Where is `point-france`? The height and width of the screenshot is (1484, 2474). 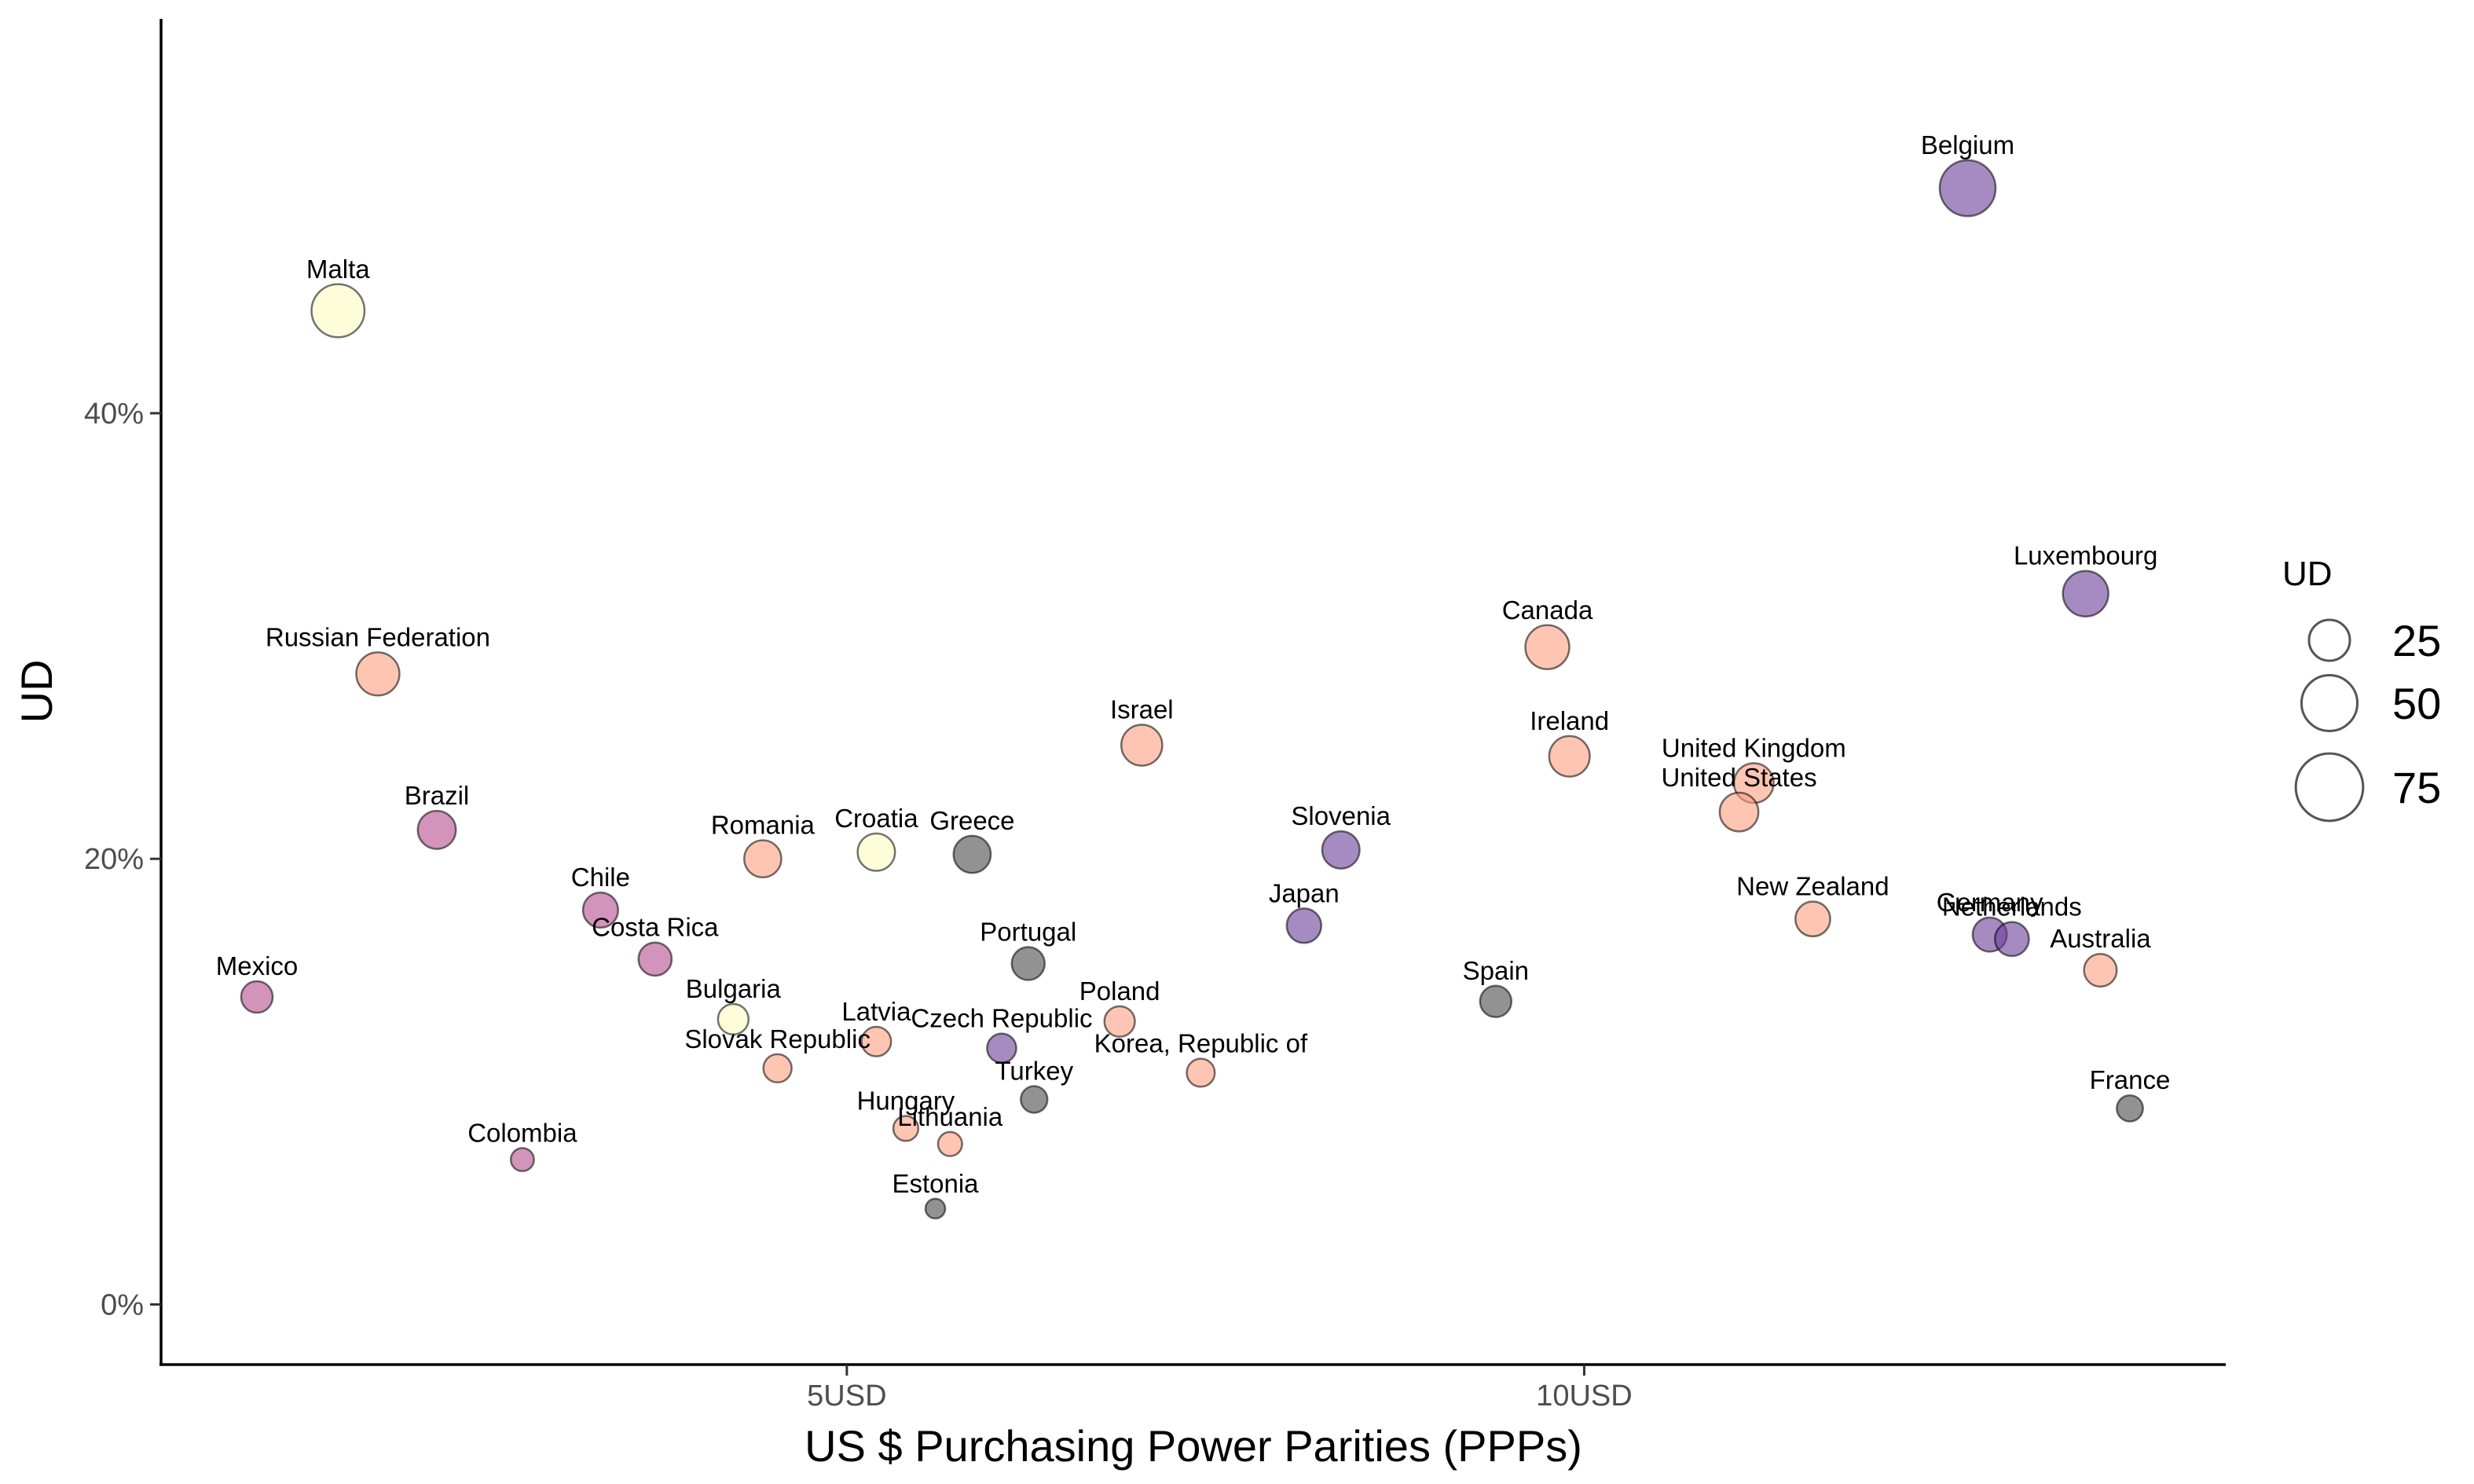
point-france is located at coordinates (2130, 1108).